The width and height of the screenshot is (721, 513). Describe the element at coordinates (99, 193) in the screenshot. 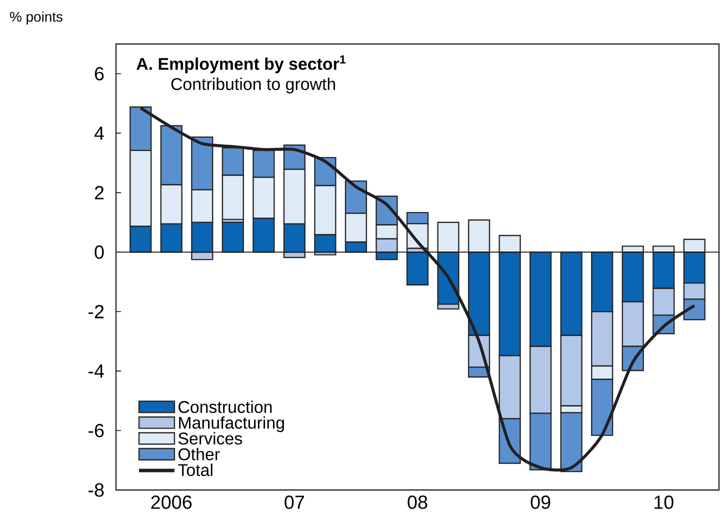

I see `y-tick-label: 2` at that location.